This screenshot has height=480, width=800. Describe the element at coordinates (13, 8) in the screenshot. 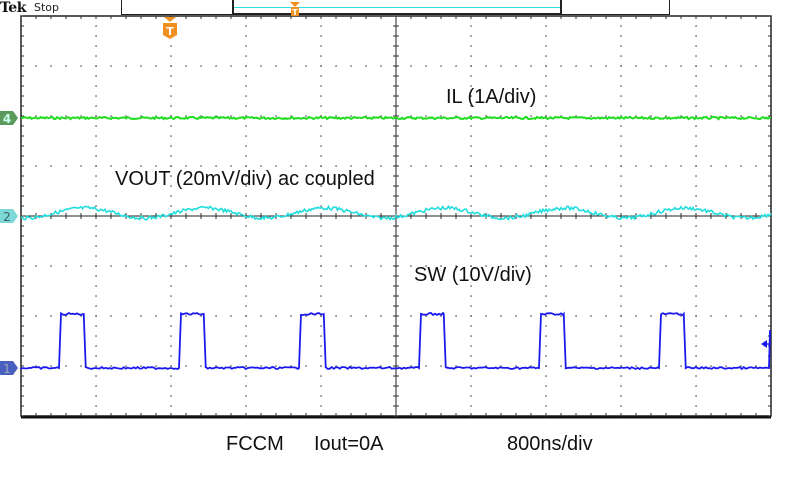

I see `tek-logo: Tek` at that location.